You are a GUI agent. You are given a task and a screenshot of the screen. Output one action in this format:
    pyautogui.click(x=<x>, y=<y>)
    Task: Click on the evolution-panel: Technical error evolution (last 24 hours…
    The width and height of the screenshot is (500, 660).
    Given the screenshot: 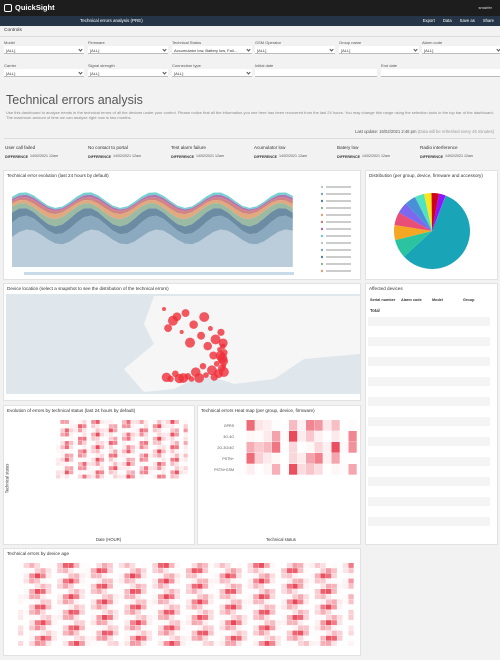 What is the action you would take?
    pyautogui.click(x=182, y=225)
    